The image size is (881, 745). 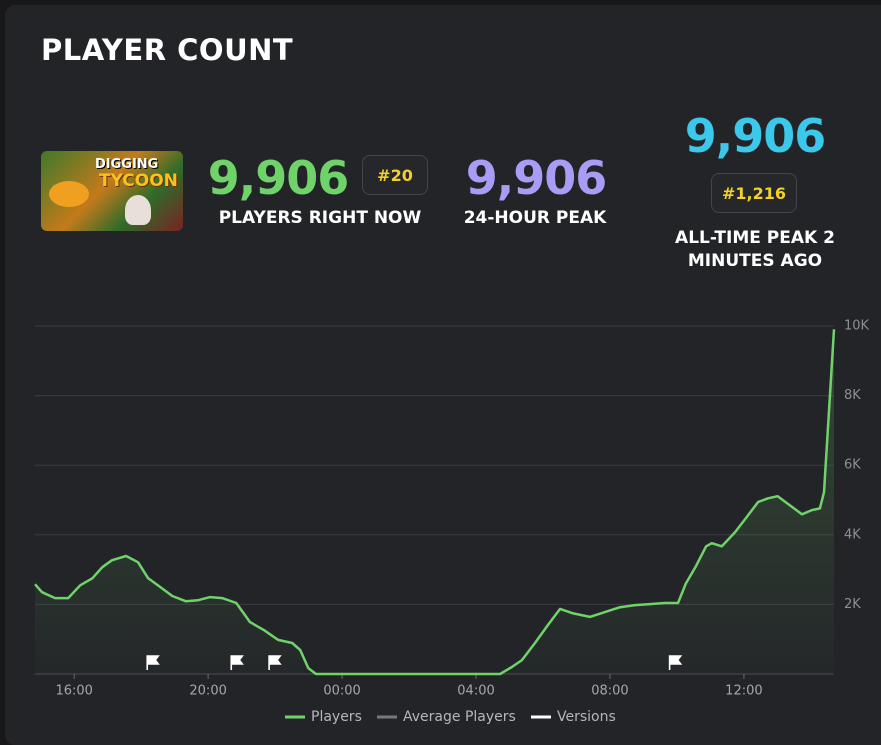 I want to click on x-tick-label: 12:00, so click(x=743, y=691).